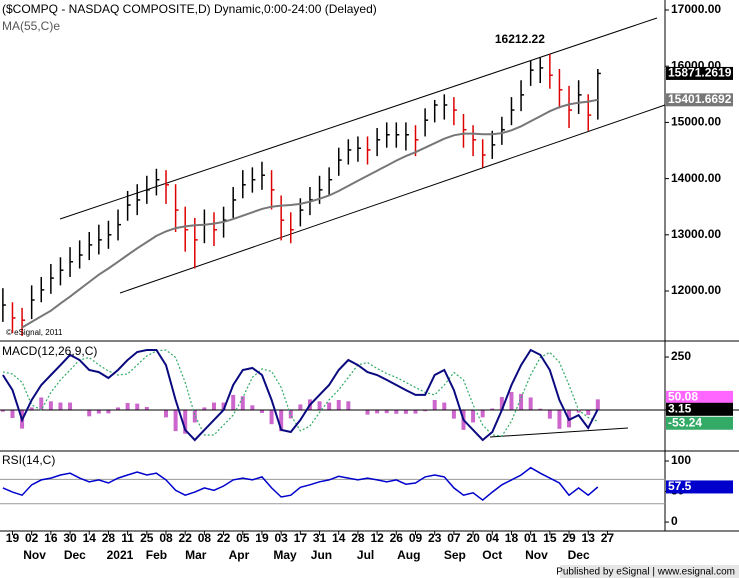 Image resolution: width=739 pixels, height=578 pixels. What do you see at coordinates (608, 538) in the screenshot?
I see `x-tick-label: 27` at bounding box center [608, 538].